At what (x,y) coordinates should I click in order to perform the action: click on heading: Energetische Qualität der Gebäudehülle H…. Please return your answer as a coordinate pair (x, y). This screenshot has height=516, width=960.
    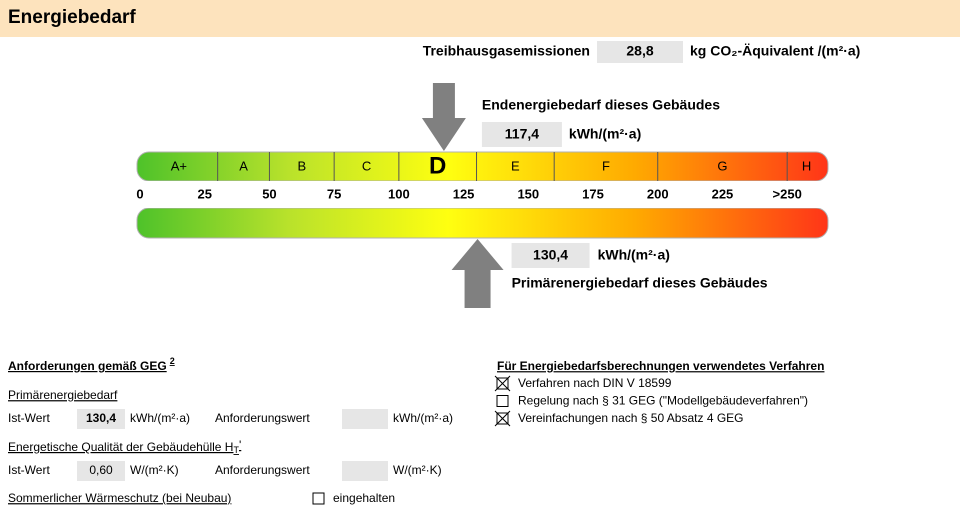
    Looking at the image, I should click on (124, 446).